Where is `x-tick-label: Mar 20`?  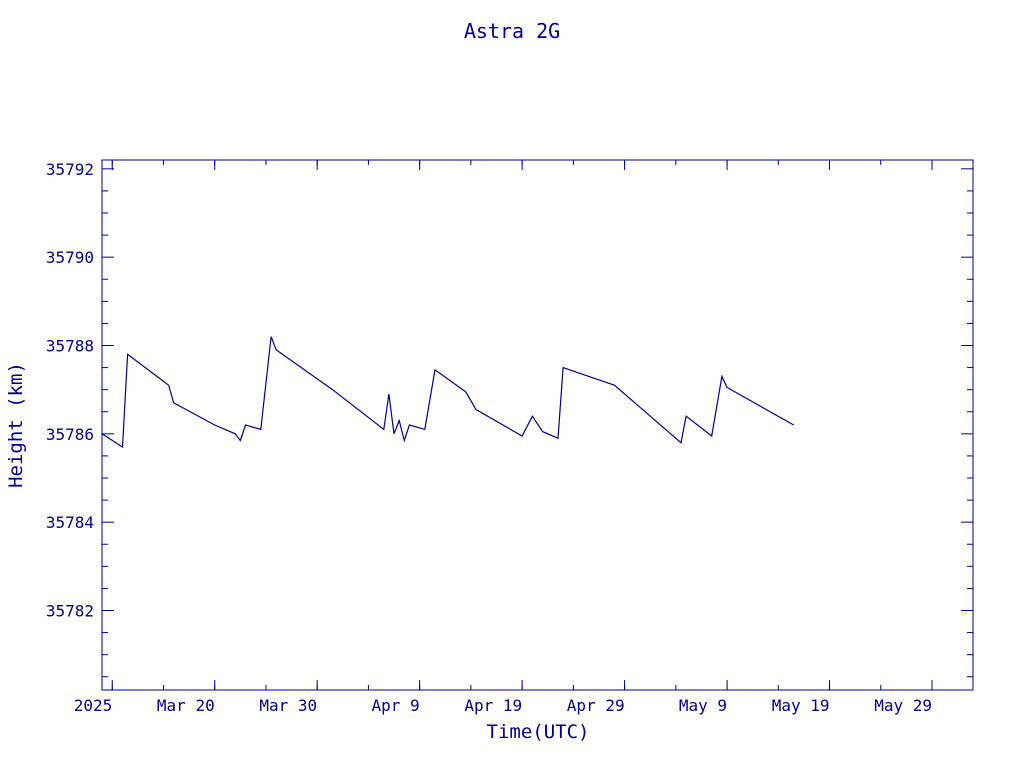
x-tick-label: Mar 20 is located at coordinates (186, 705).